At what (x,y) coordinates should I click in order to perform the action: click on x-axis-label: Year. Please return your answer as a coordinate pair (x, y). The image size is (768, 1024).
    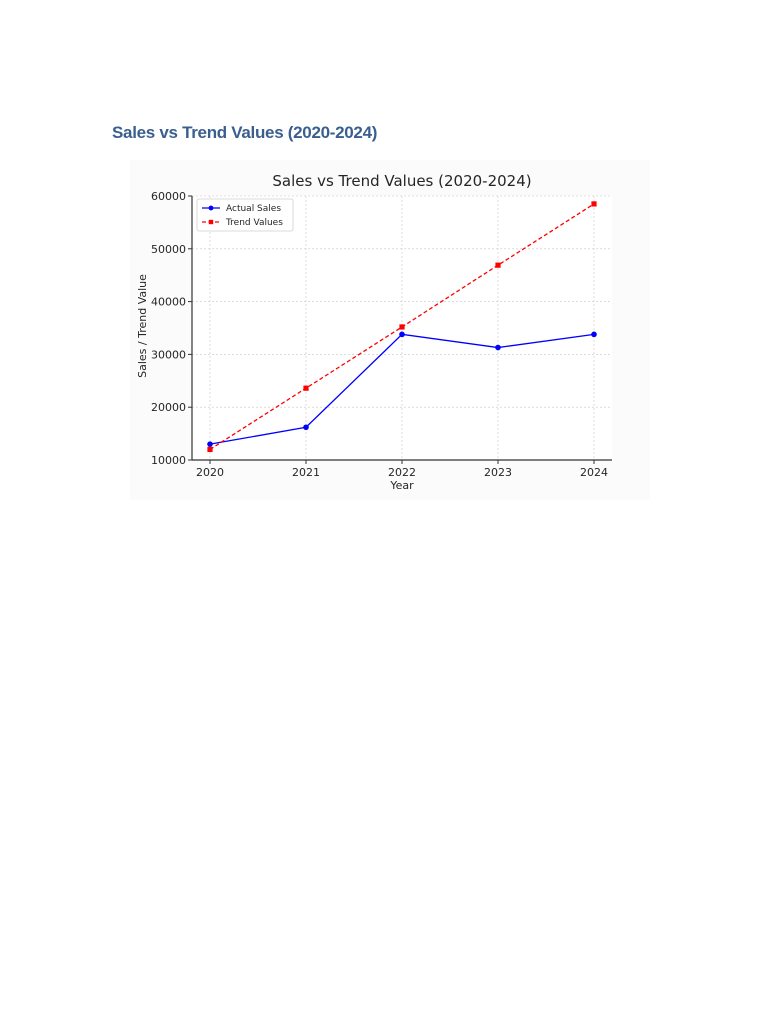
    Looking at the image, I should click on (401, 485).